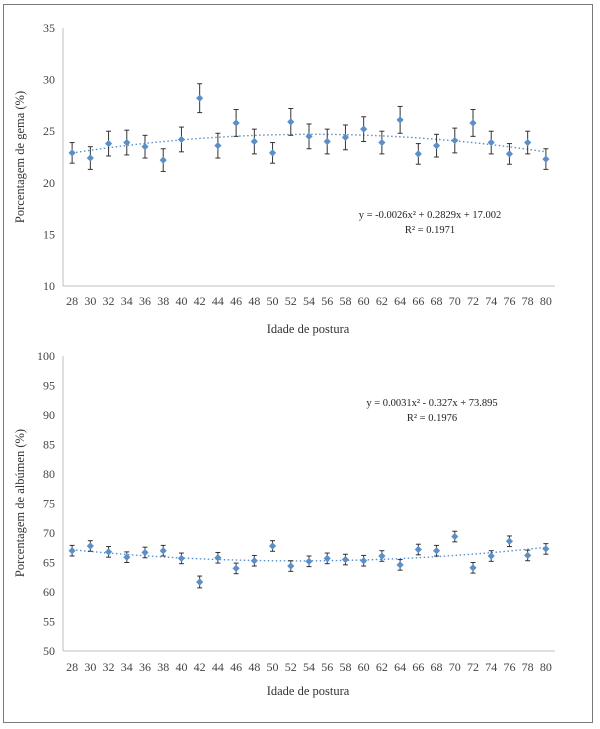 This screenshot has height=729, width=600. What do you see at coordinates (49, 234) in the screenshot?
I see `chart1-y-tick-label: 15` at bounding box center [49, 234].